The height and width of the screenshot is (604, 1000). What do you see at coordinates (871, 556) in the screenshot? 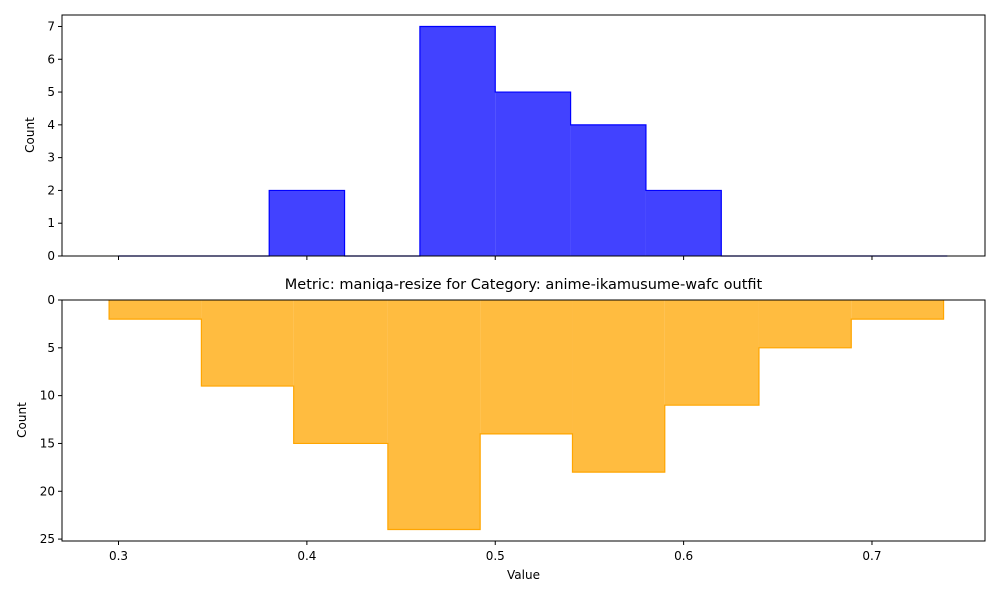
I see `bottom-x-tick-label: 0.7` at bounding box center [871, 556].